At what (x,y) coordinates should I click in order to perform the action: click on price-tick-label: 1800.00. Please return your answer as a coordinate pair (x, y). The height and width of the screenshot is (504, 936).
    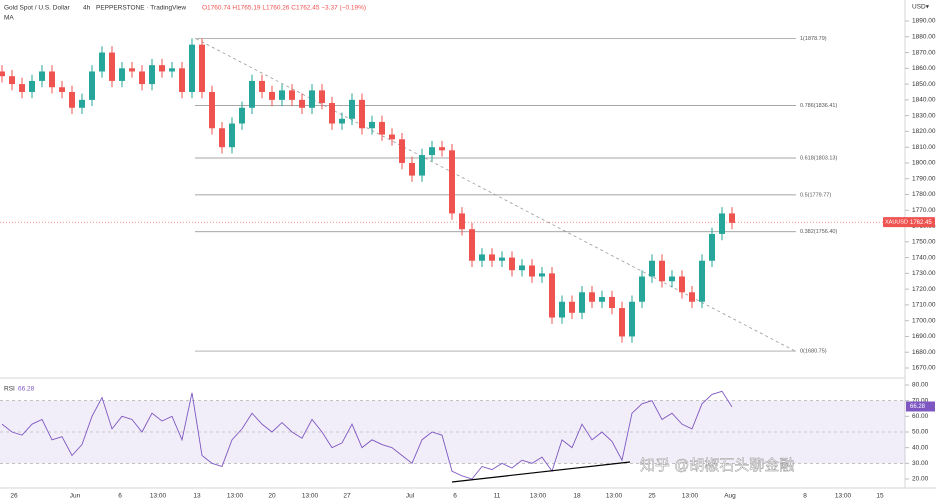
    Looking at the image, I should click on (924, 163).